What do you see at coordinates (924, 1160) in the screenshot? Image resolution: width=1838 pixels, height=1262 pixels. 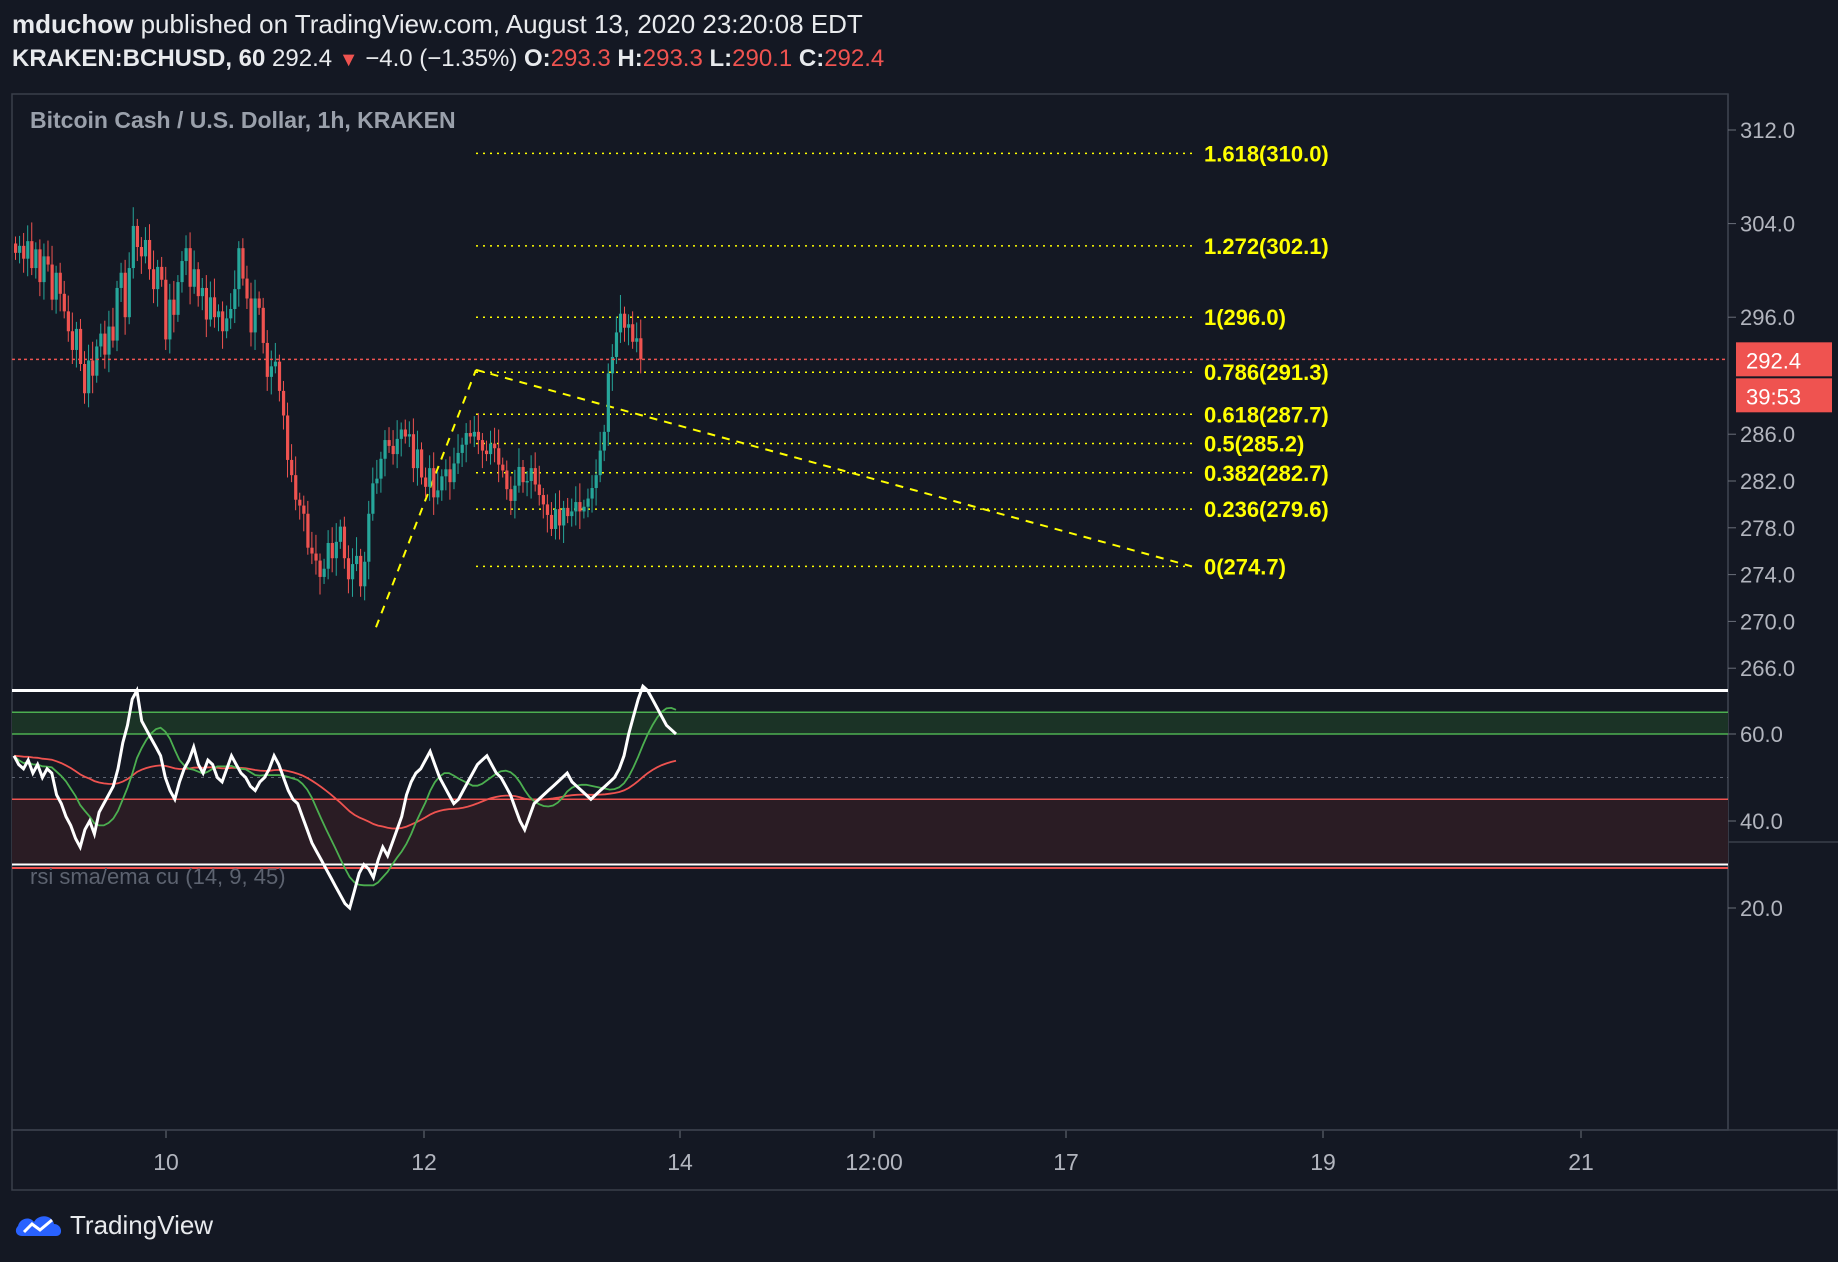 I see `time-axis-frame` at bounding box center [924, 1160].